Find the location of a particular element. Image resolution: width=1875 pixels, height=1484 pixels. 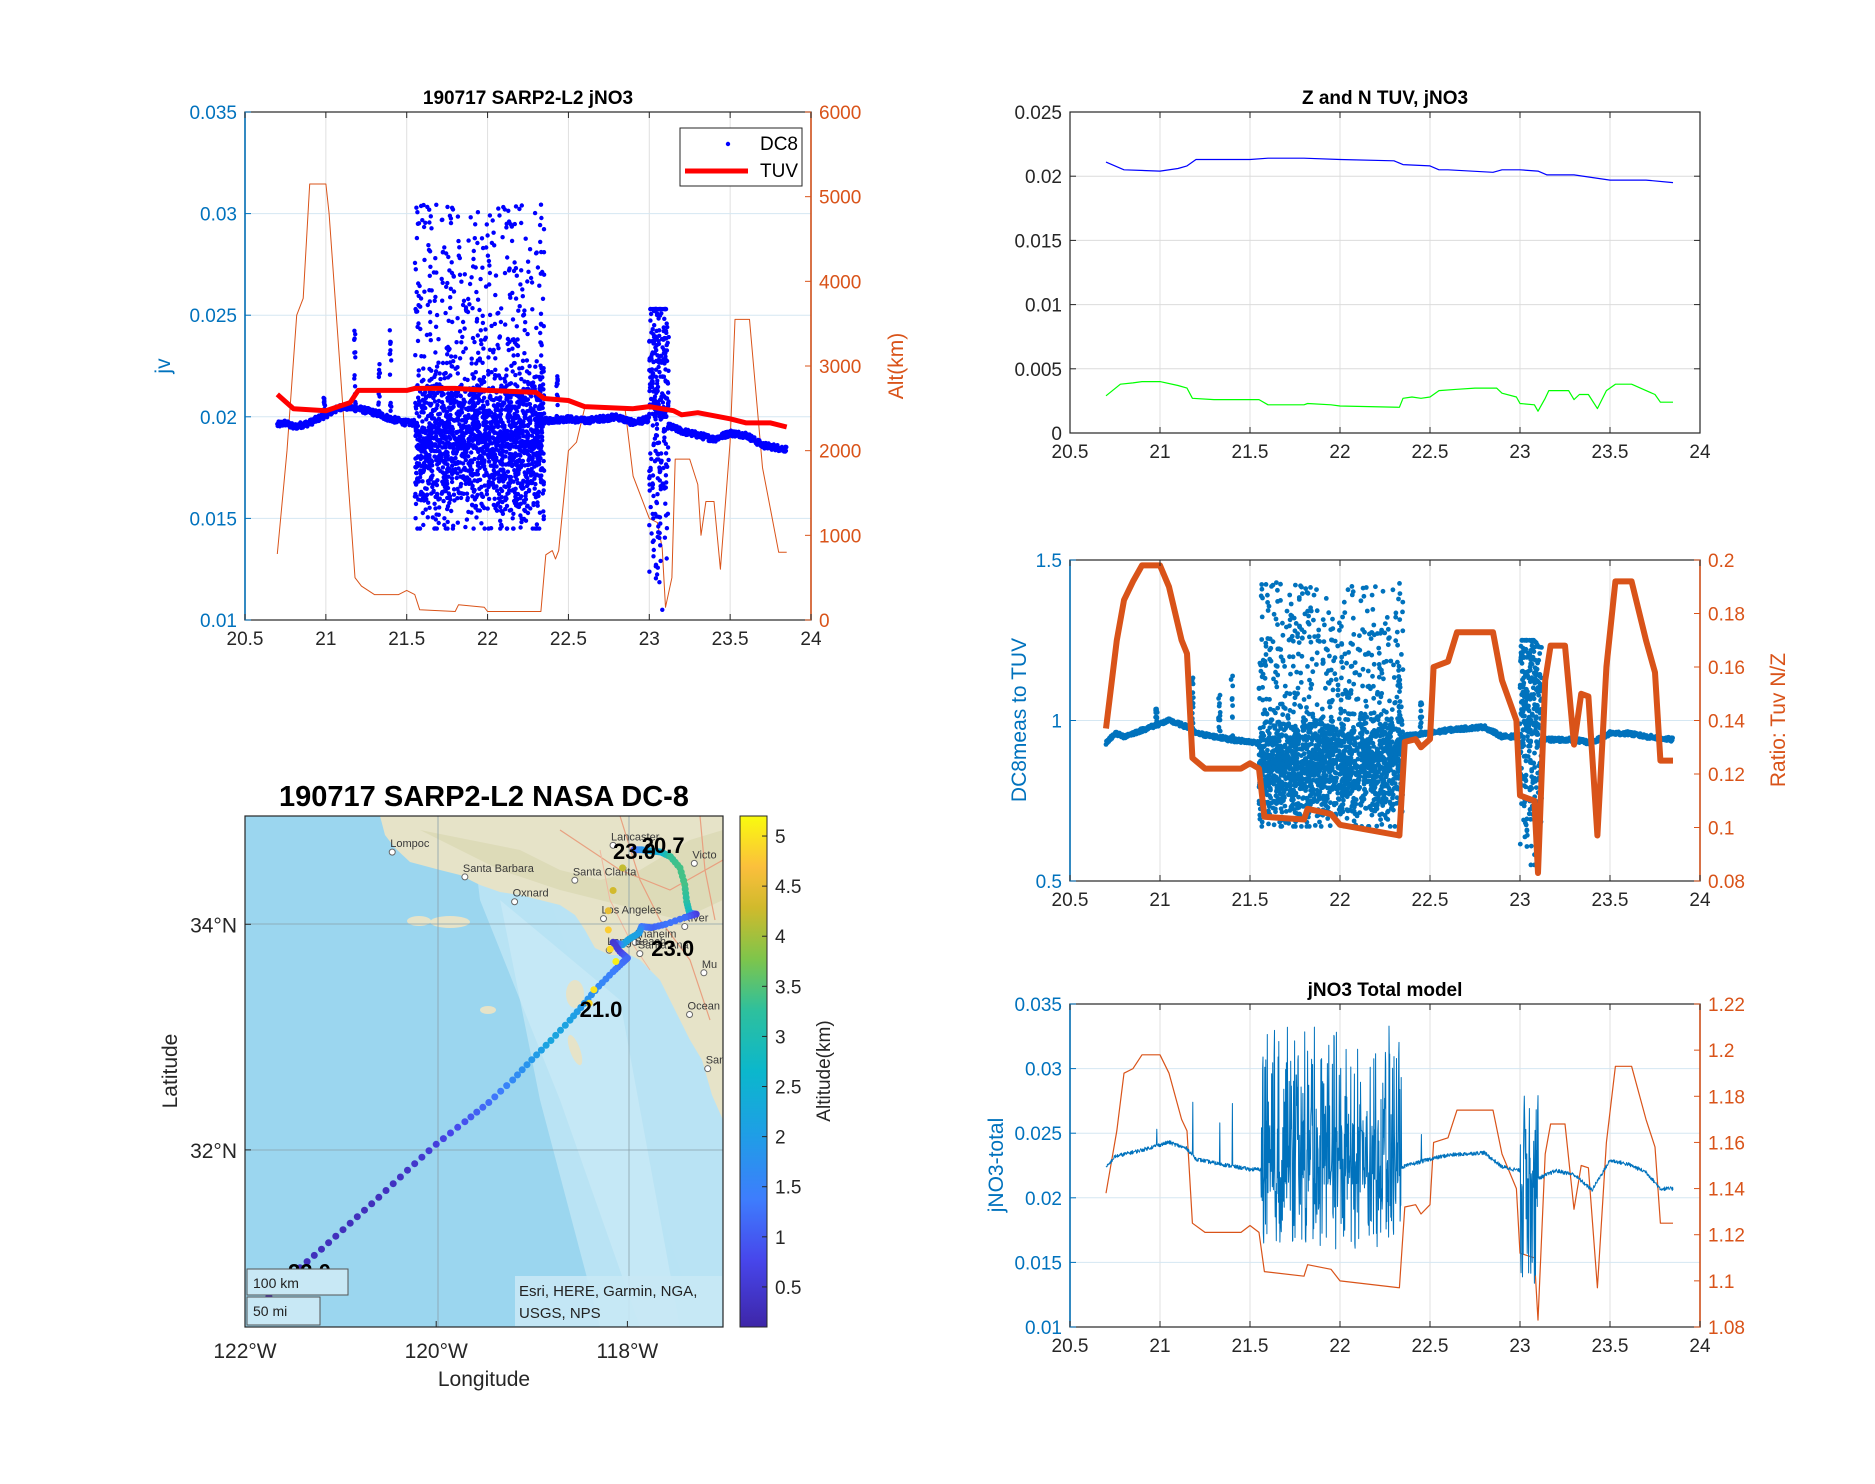

legend-dc8-marker is located at coordinates (728, 144).